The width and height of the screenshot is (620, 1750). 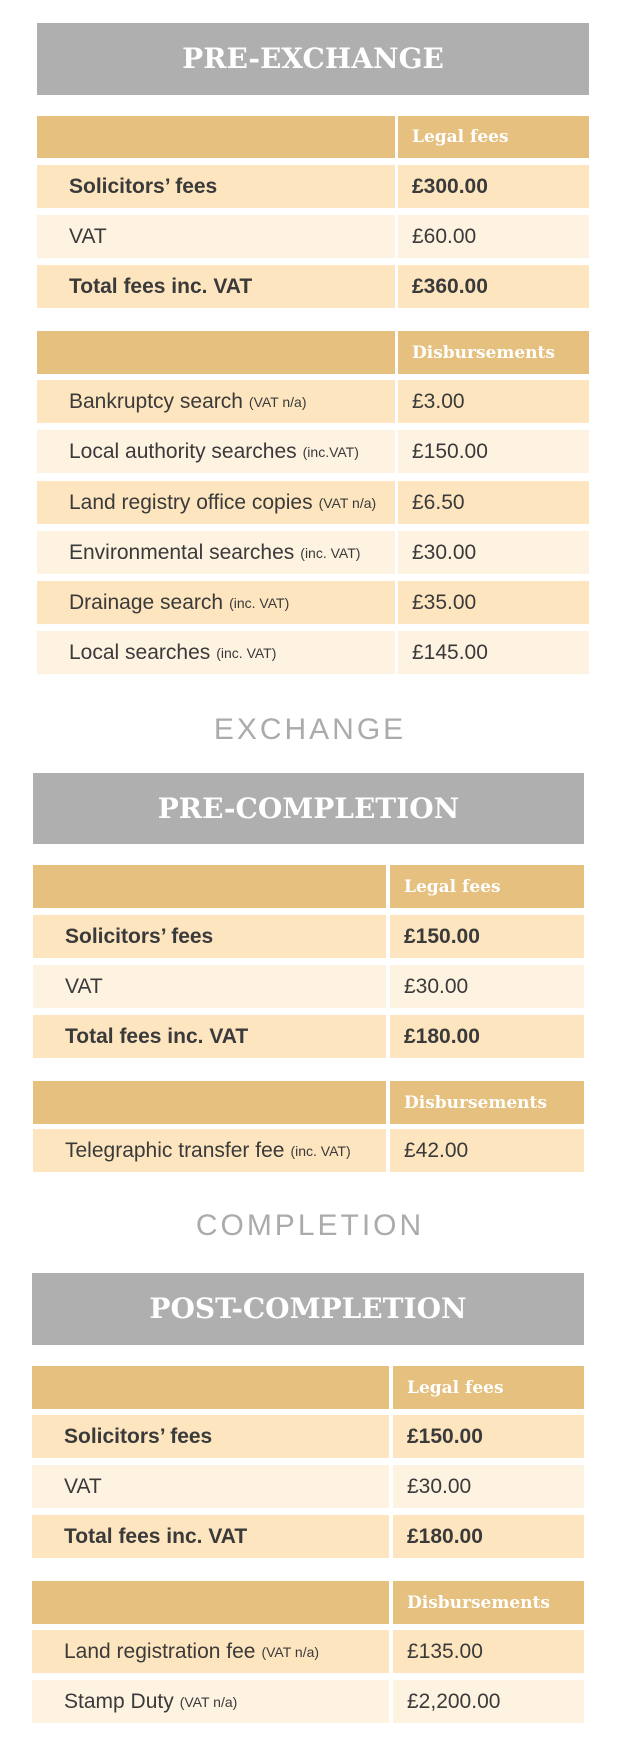 I want to click on table-row: VAT £60.00, so click(x=313, y=236).